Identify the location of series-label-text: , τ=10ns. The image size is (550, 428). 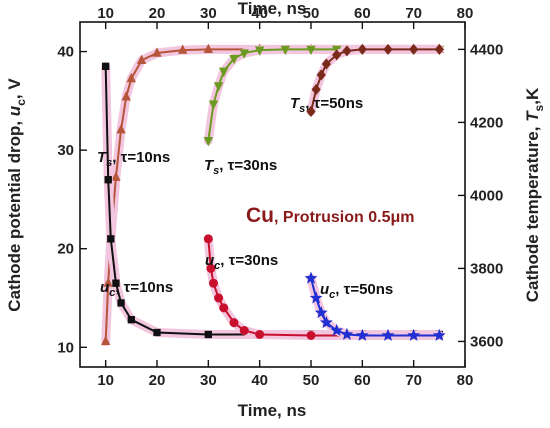
(141, 157).